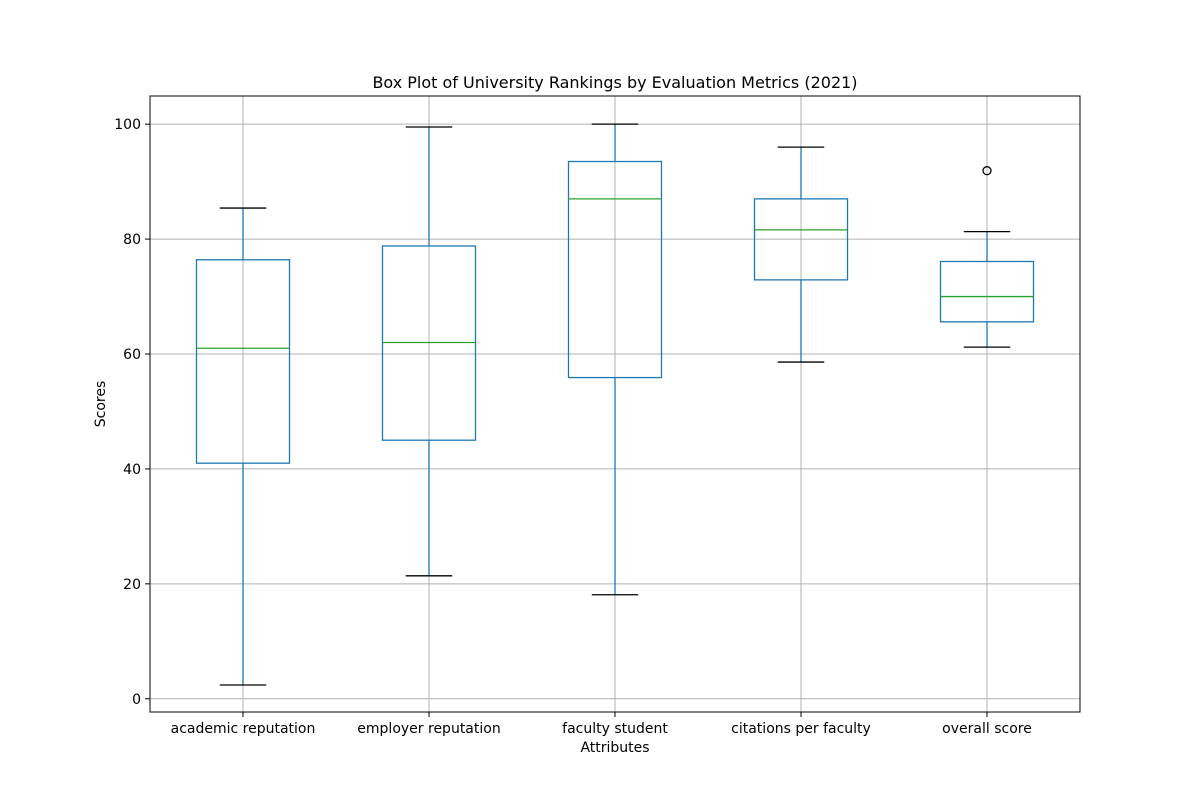  What do you see at coordinates (614, 748) in the screenshot?
I see `x-axis-label: Attributes` at bounding box center [614, 748].